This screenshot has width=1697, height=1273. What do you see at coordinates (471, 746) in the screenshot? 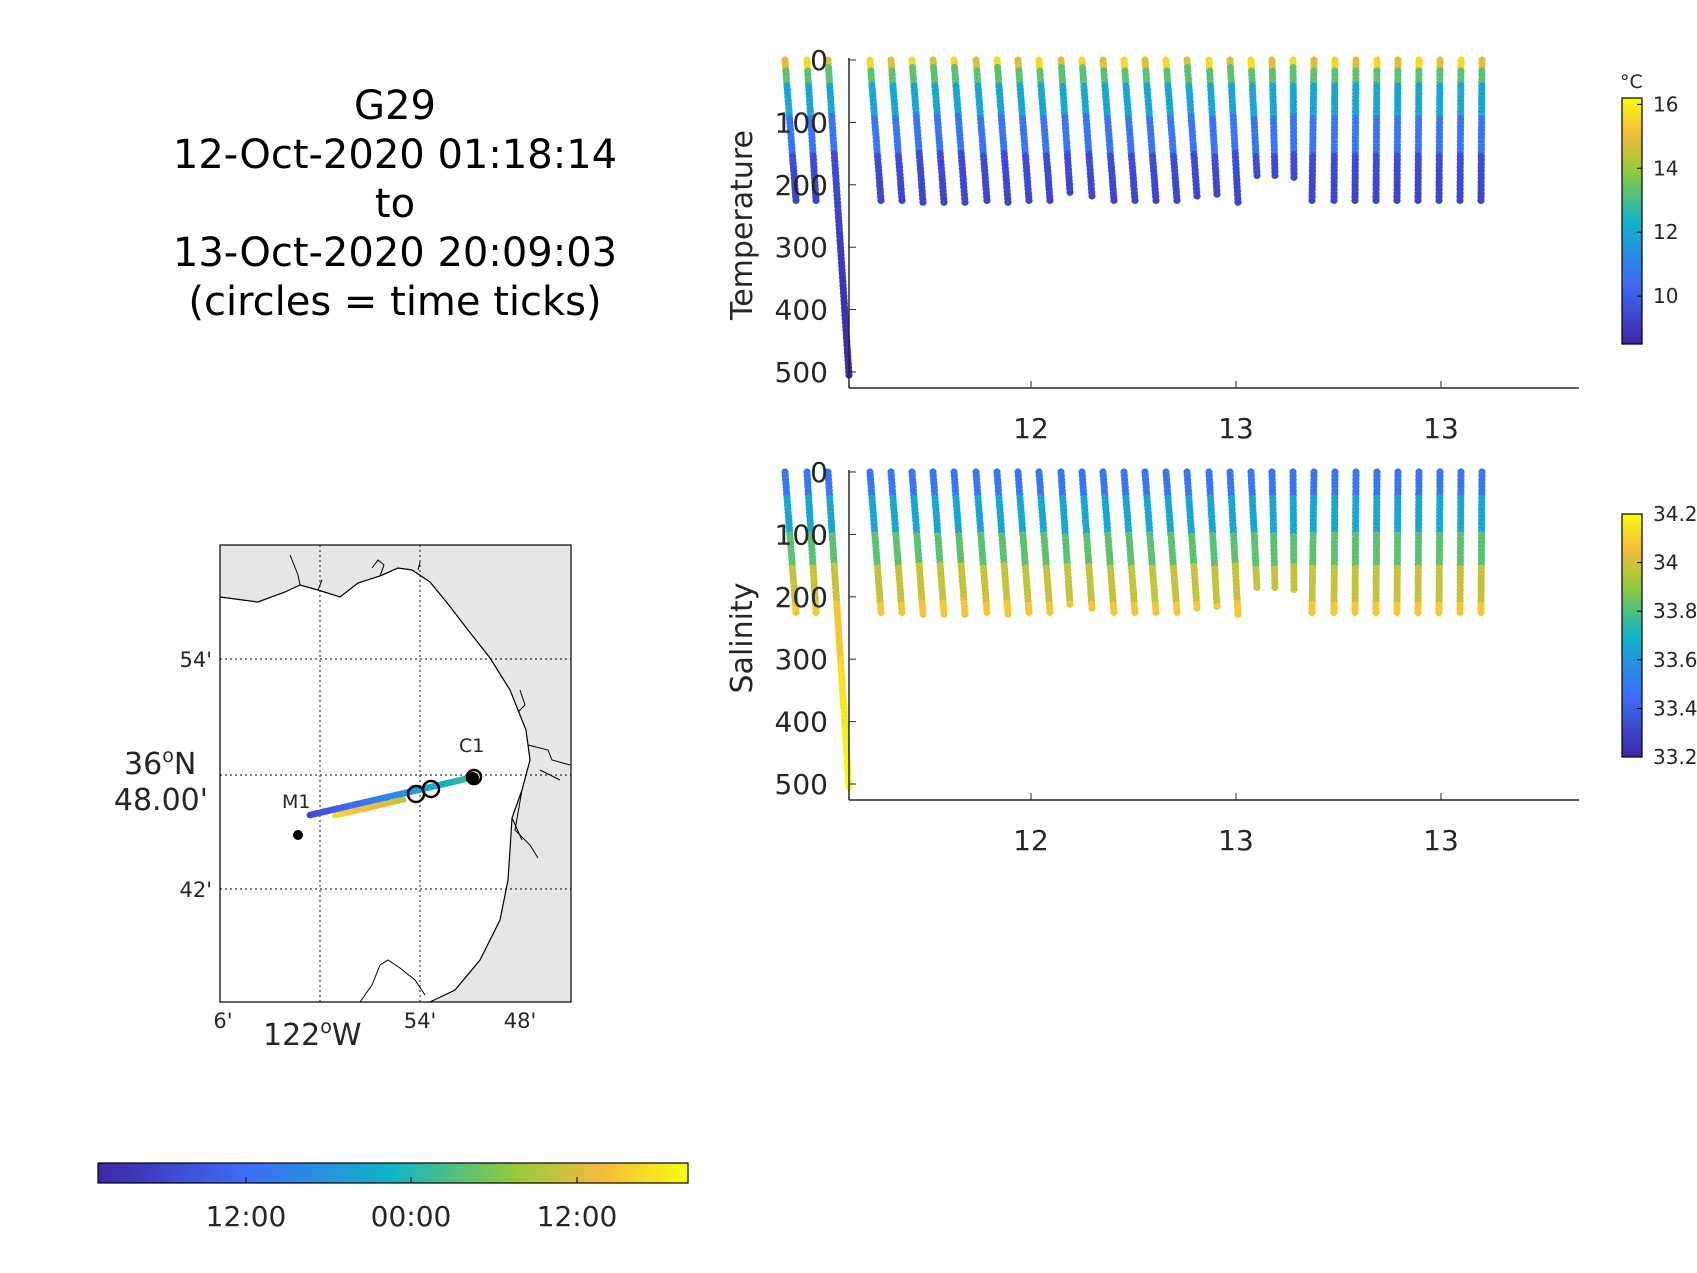
I see `station-c1-label: C1` at bounding box center [471, 746].